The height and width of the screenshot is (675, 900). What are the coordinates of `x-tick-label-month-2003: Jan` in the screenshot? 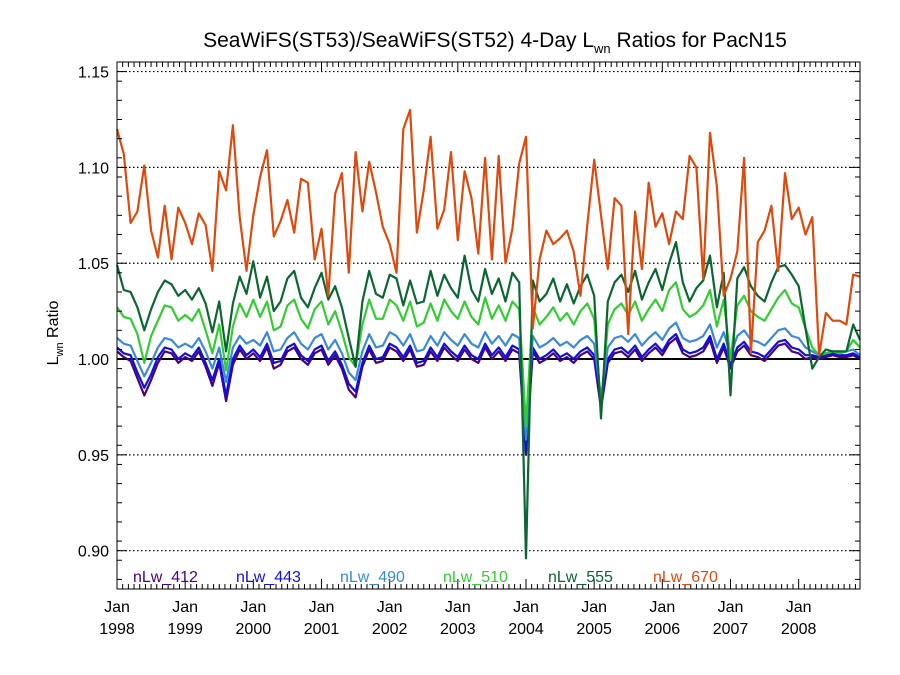 It's located at (458, 607).